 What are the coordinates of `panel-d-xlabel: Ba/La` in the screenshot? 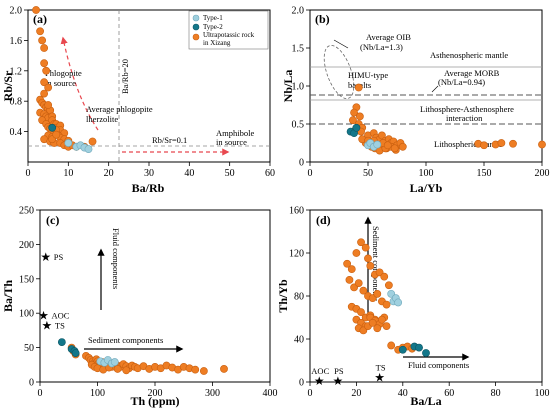 It's located at (425, 401).